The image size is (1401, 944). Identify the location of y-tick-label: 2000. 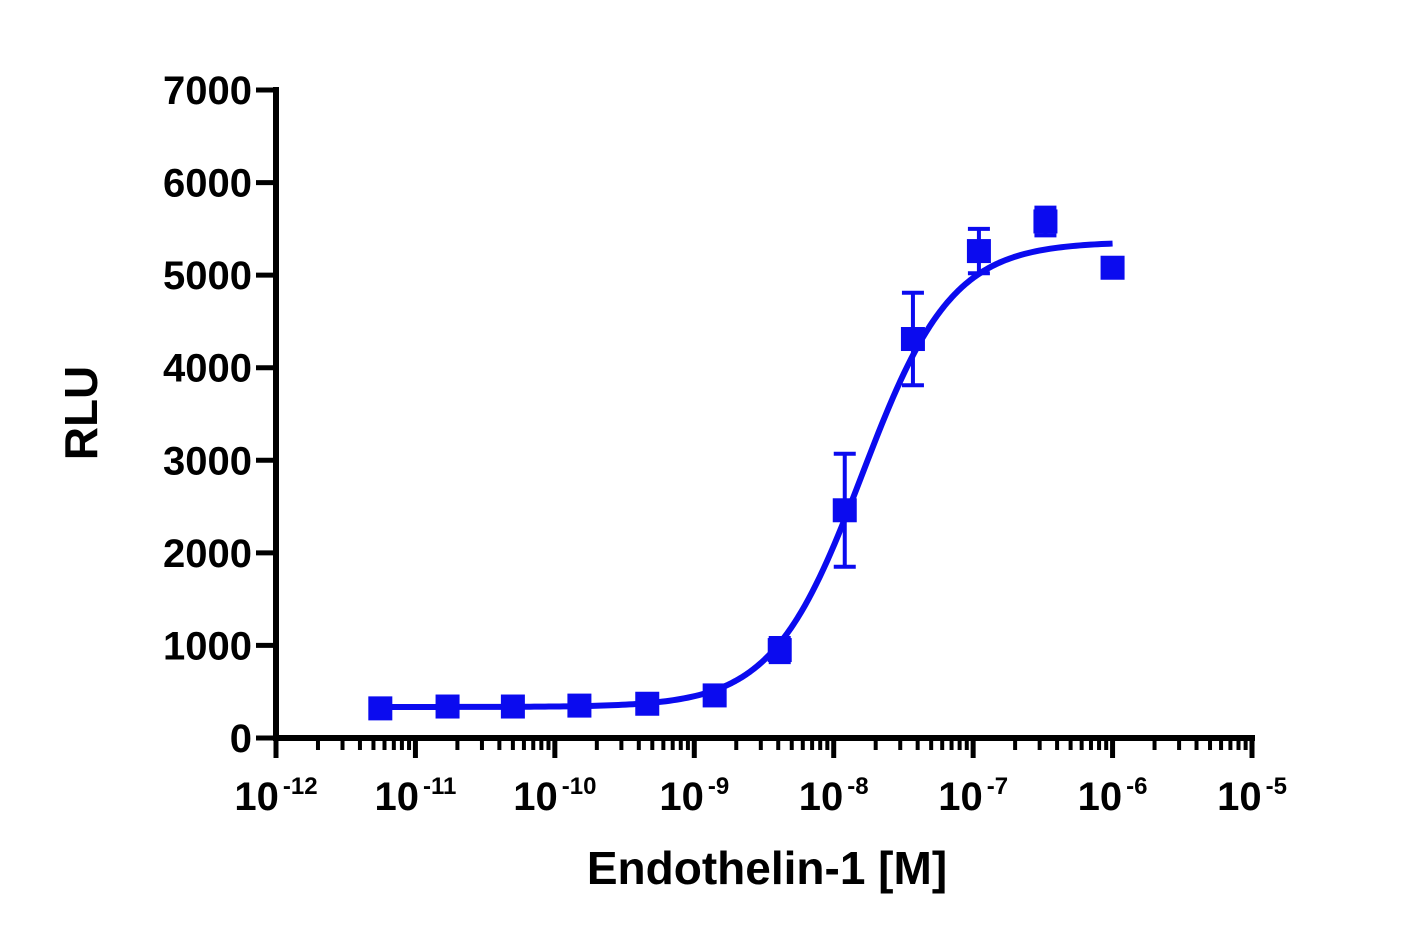
(207, 554).